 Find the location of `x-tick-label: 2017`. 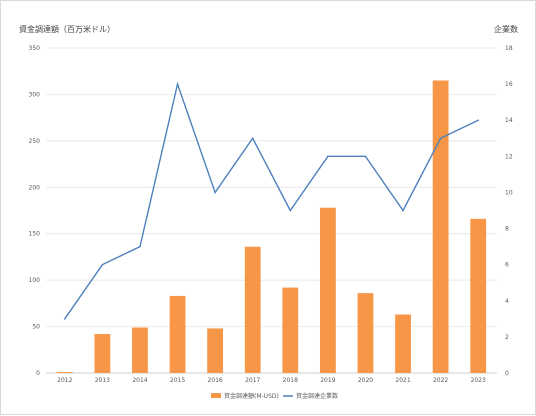

x-tick-label: 2017 is located at coordinates (252, 380).